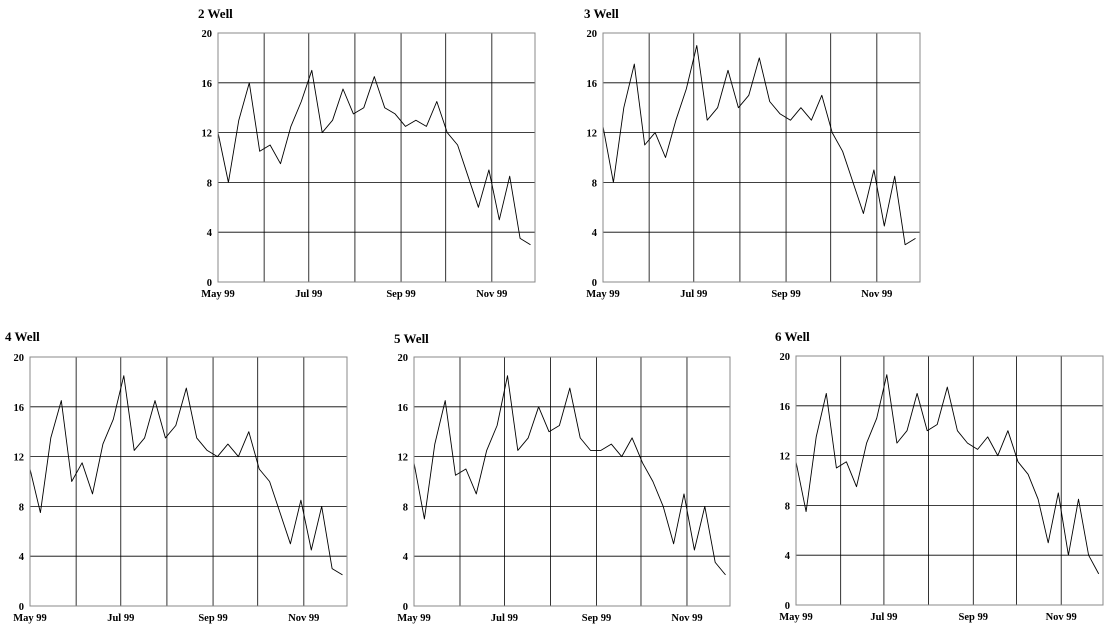 The width and height of the screenshot is (1105, 630). What do you see at coordinates (411, 338) in the screenshot?
I see `chart-title: 5 Well` at bounding box center [411, 338].